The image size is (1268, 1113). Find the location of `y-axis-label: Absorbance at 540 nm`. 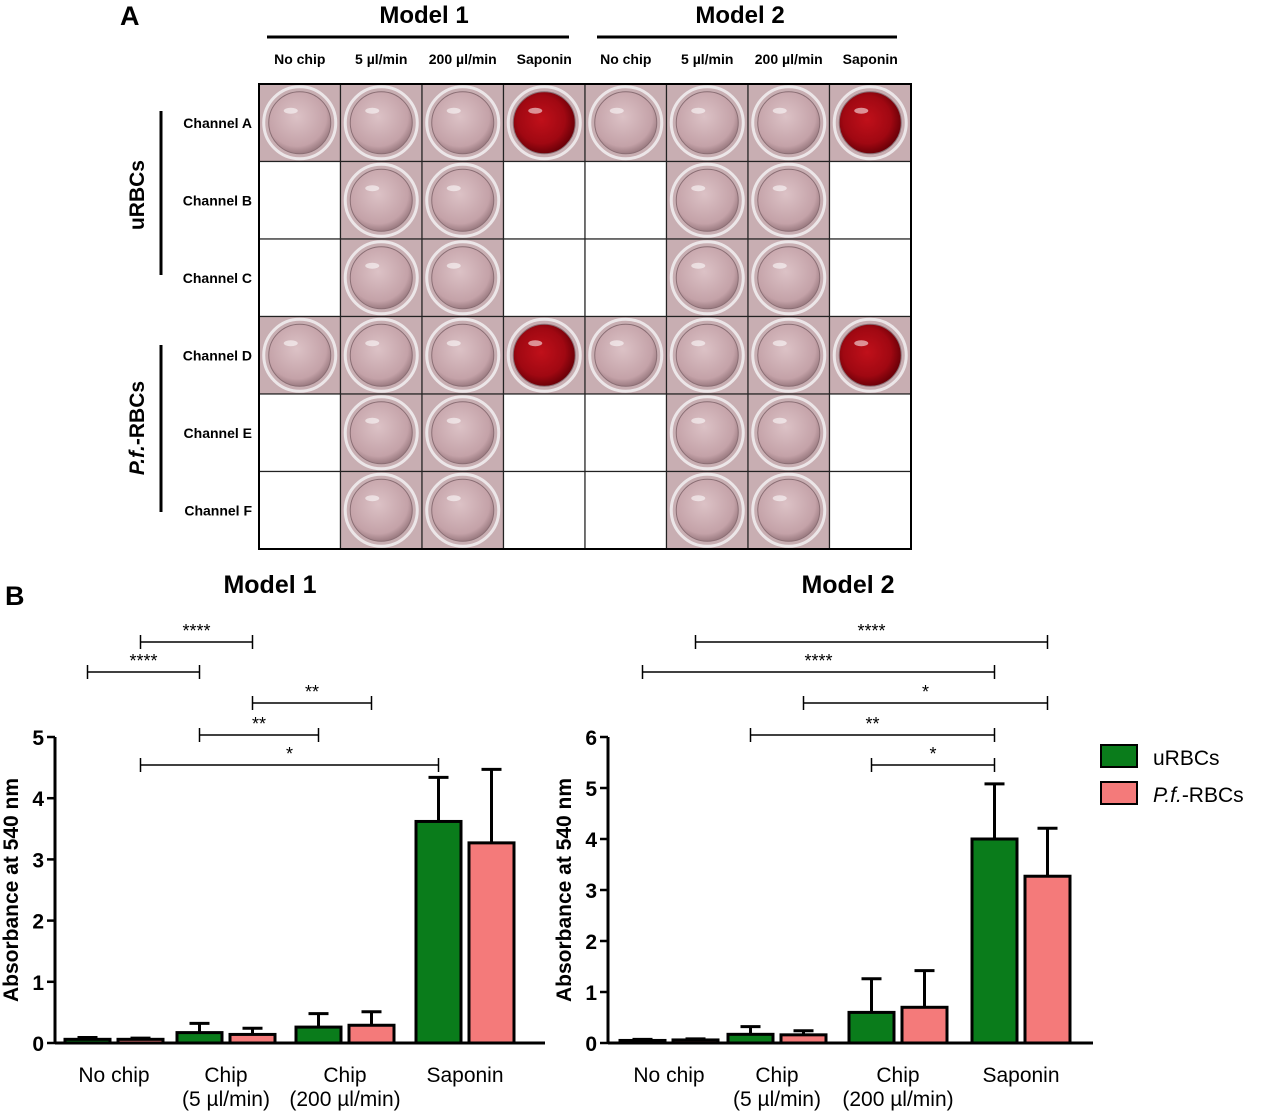

y-axis-label: Absorbance at 540 nm is located at coordinates (11, 890).